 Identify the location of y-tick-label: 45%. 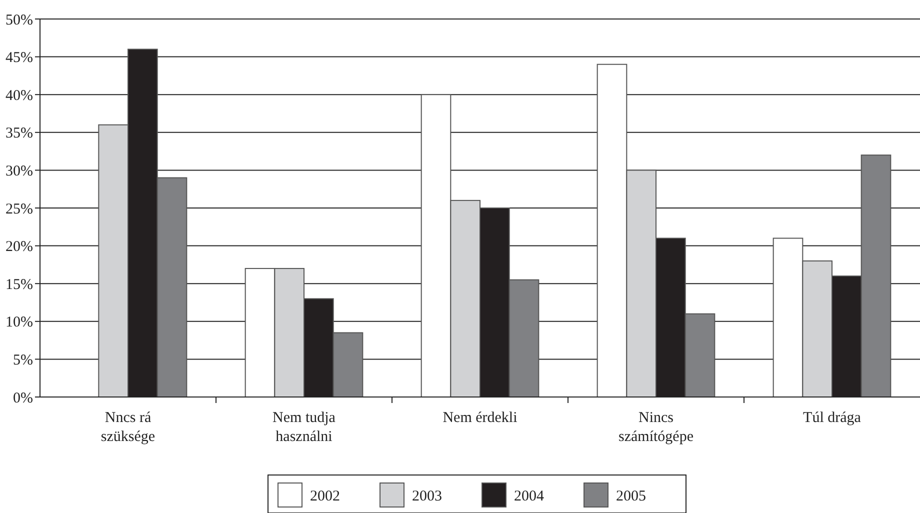
(19, 58).